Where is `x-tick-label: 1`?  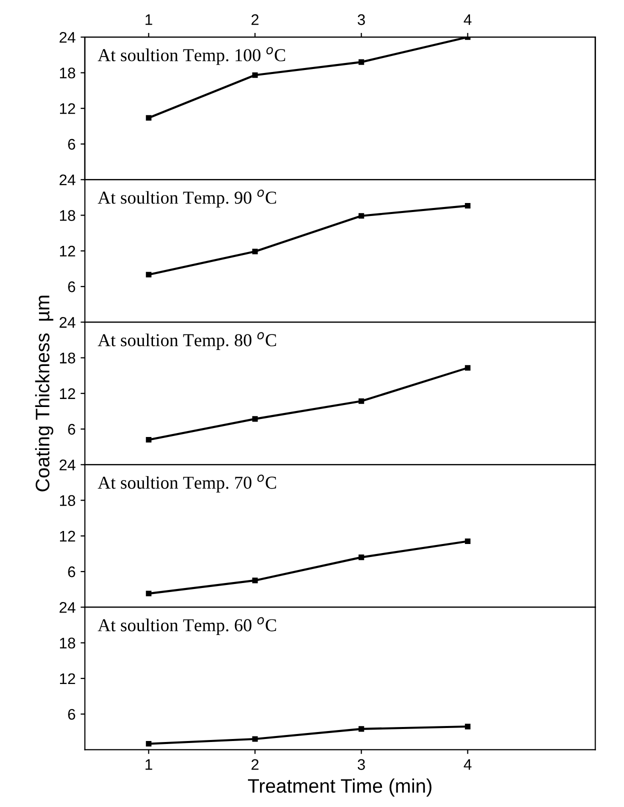
x-tick-label: 1 is located at coordinates (149, 764).